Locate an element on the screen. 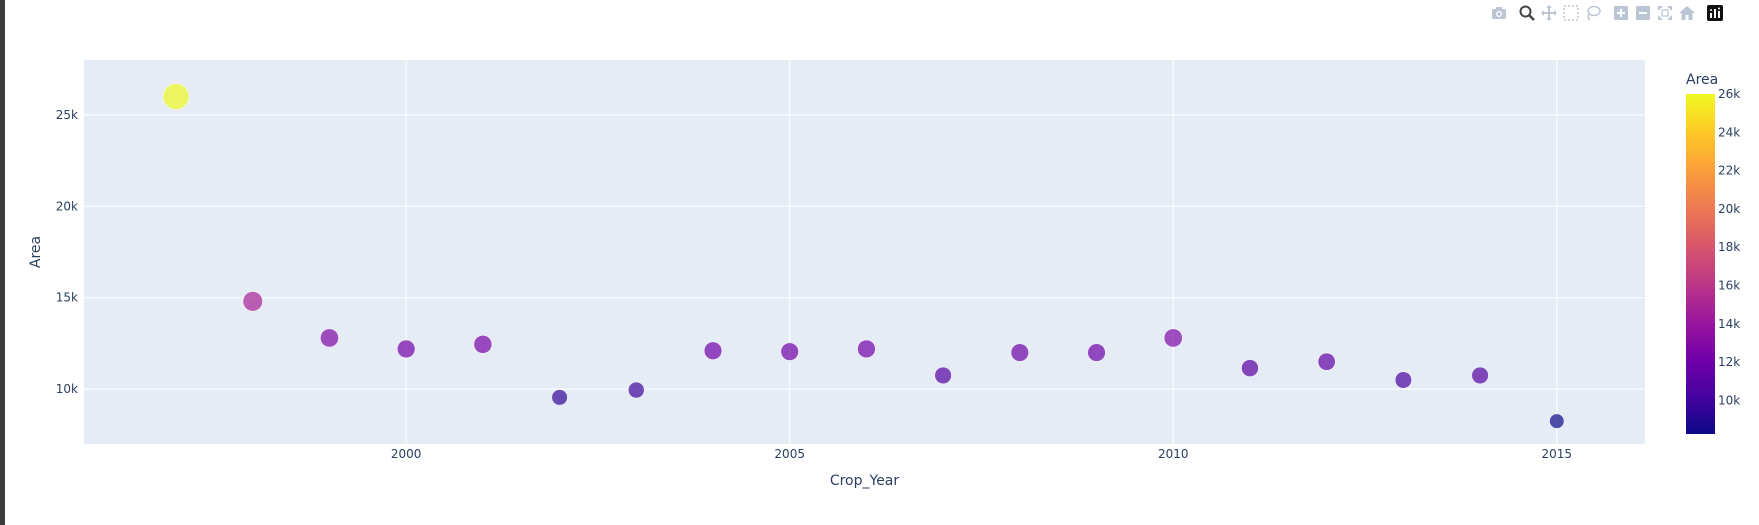 Image resolution: width=1759 pixels, height=525 pixels. x-axis-title: Crop_Year is located at coordinates (865, 481).